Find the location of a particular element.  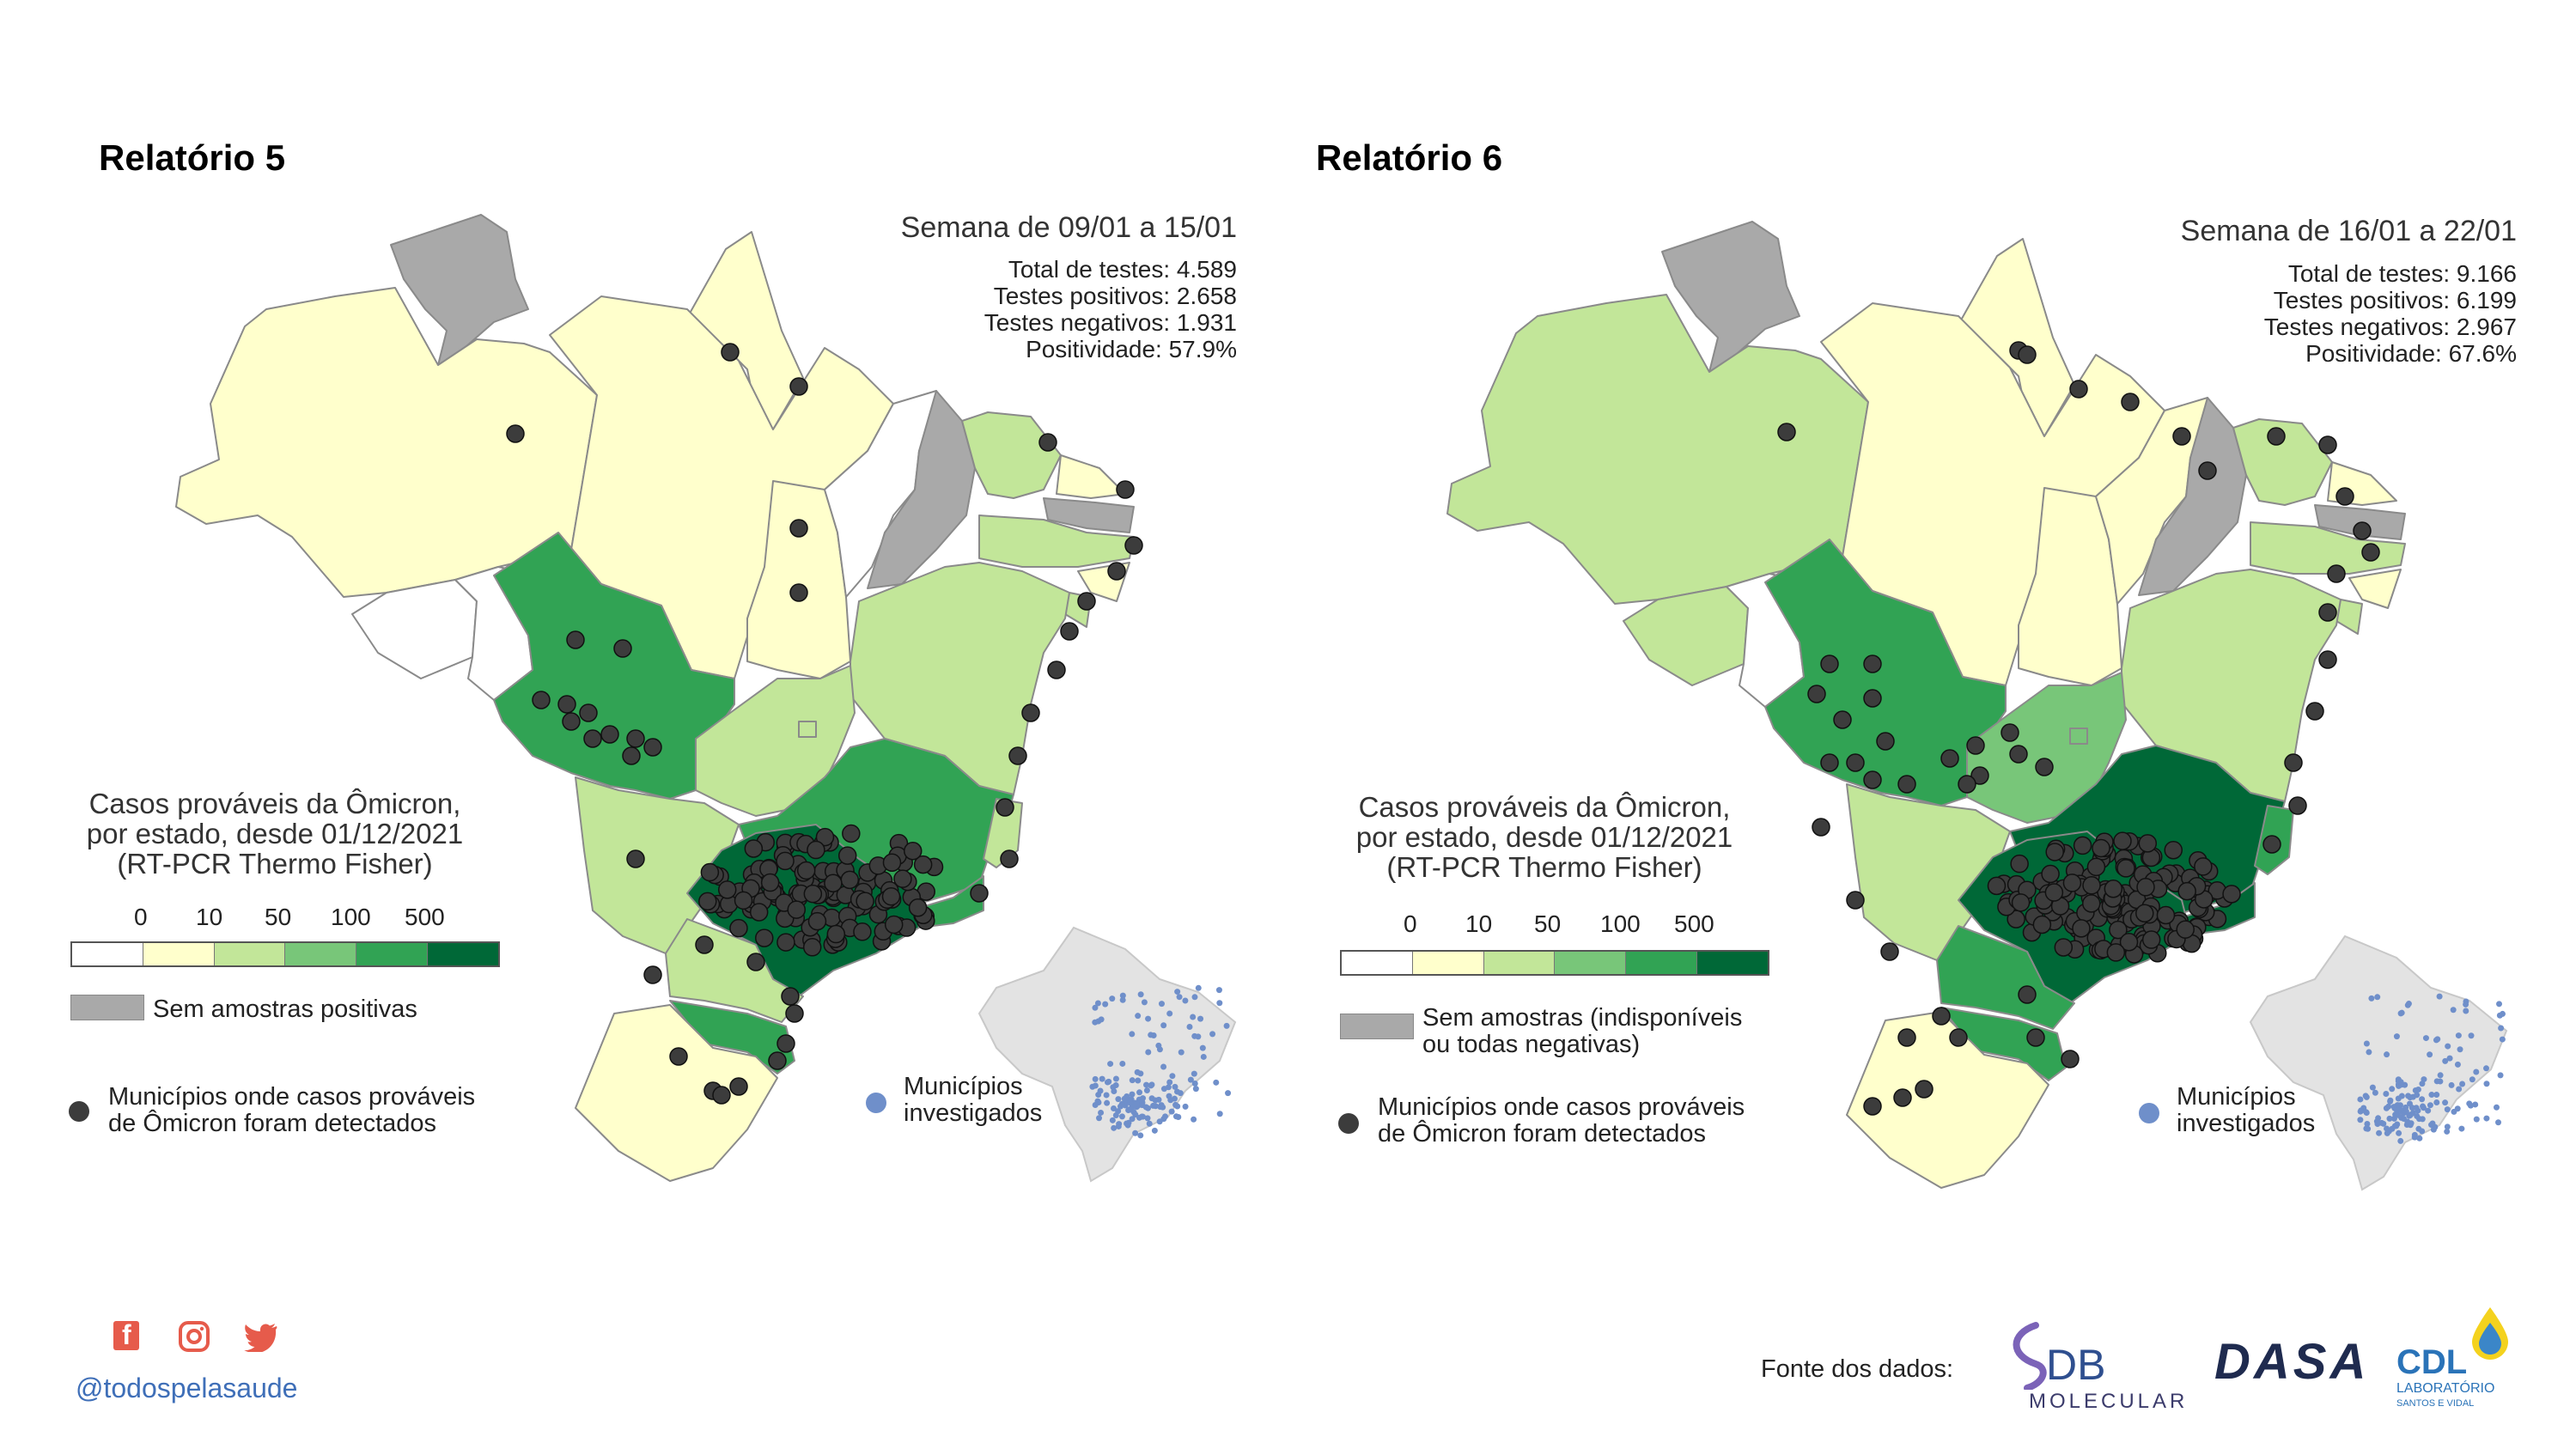

scale-tick: 10 is located at coordinates (1479, 924).